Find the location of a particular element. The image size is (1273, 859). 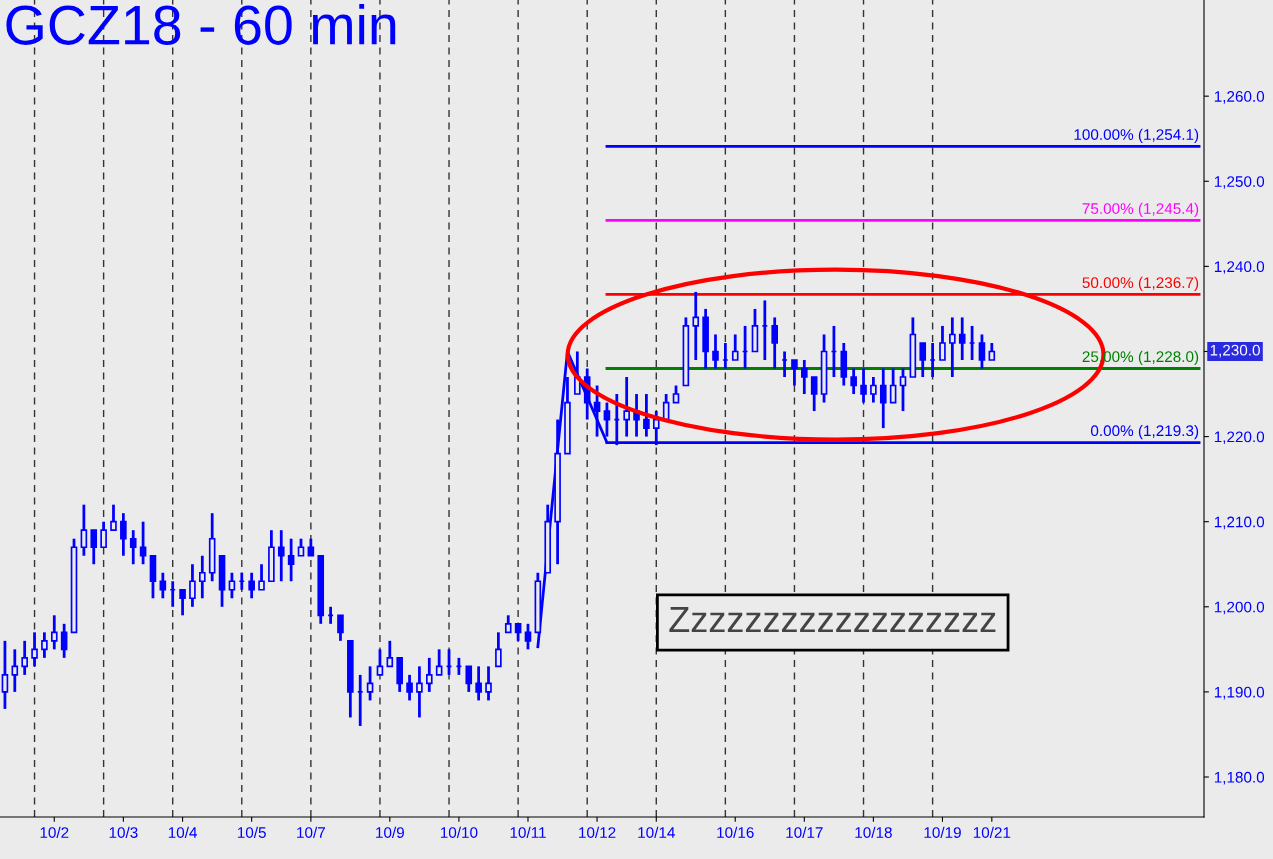

chart-title: GCZ18 - 60 min is located at coordinates (201, 24).